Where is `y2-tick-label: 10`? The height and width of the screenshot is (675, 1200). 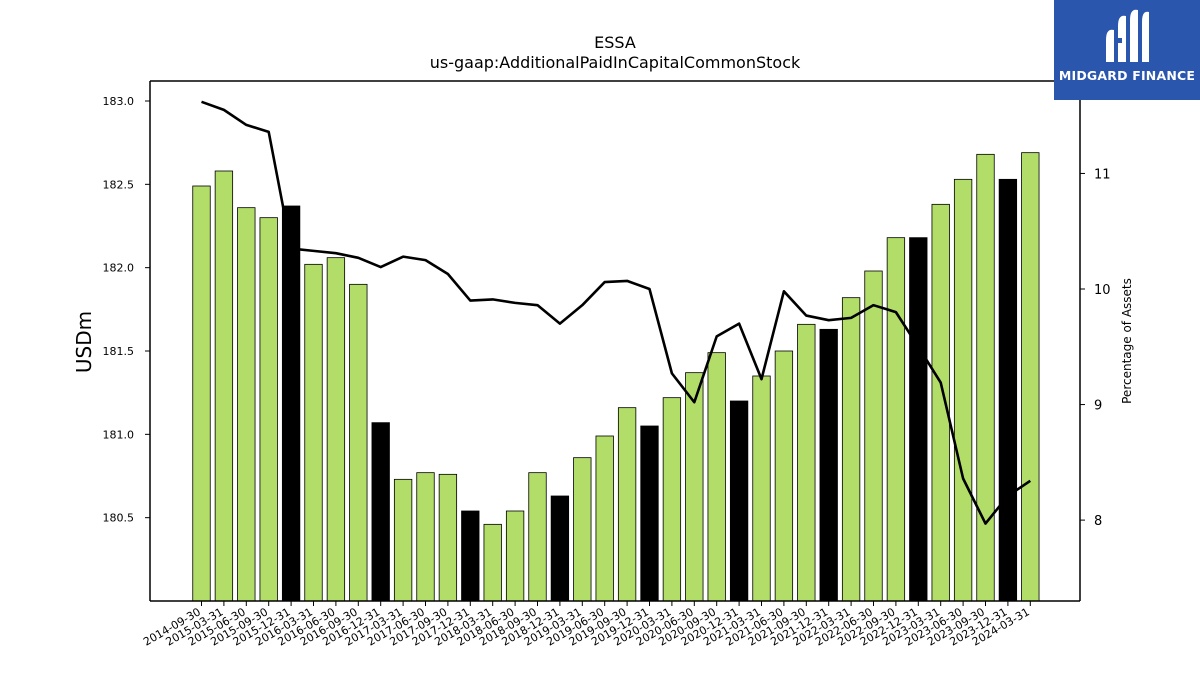 y2-tick-label: 10 is located at coordinates (1102, 290).